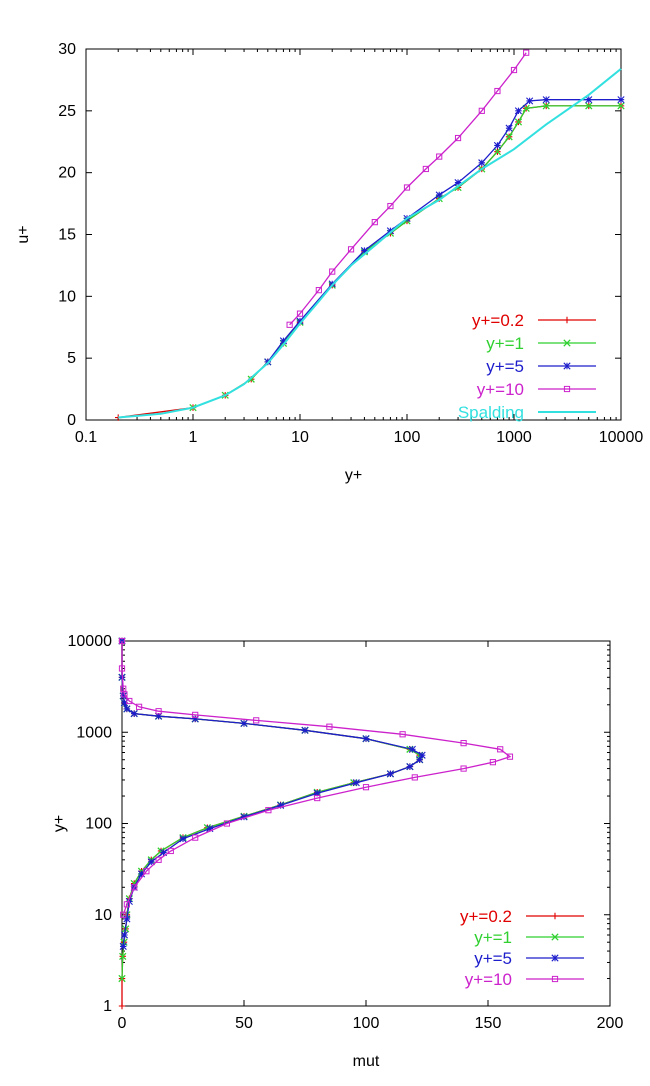 The width and height of the screenshot is (650, 1086). What do you see at coordinates (488, 979) in the screenshot?
I see `legend-label: y+=10` at bounding box center [488, 979].